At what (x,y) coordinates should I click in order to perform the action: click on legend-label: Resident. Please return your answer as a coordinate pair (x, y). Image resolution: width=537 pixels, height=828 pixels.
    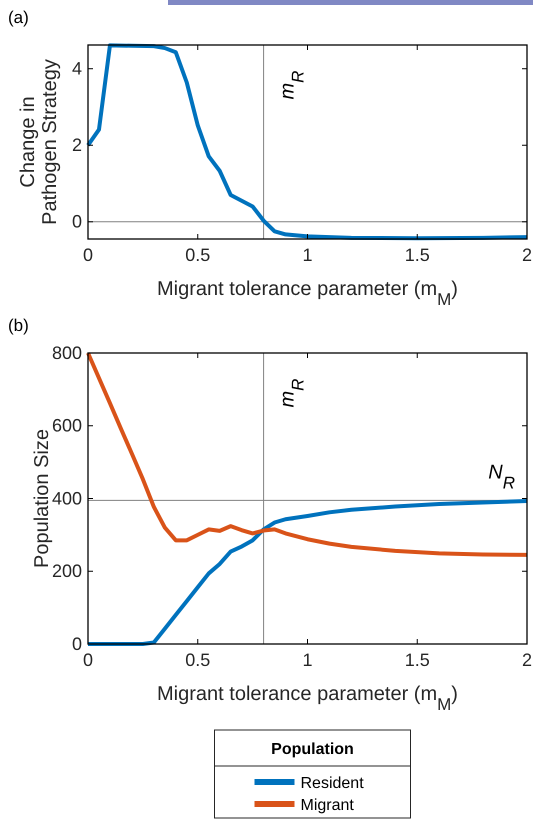
    Looking at the image, I should click on (332, 783).